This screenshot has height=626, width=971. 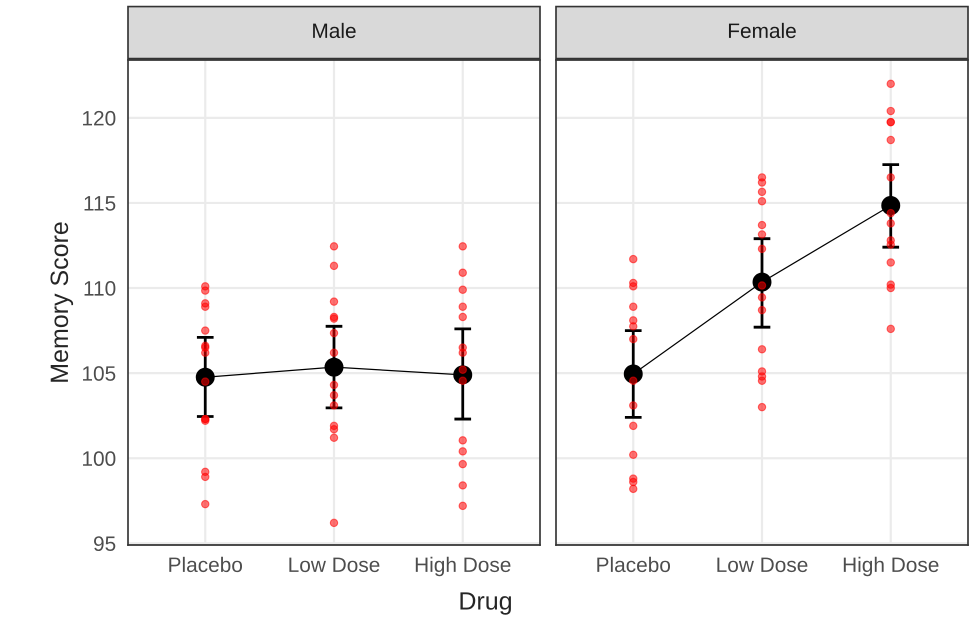 What do you see at coordinates (100, 288) in the screenshot?
I see `y-tick-label: 110` at bounding box center [100, 288].